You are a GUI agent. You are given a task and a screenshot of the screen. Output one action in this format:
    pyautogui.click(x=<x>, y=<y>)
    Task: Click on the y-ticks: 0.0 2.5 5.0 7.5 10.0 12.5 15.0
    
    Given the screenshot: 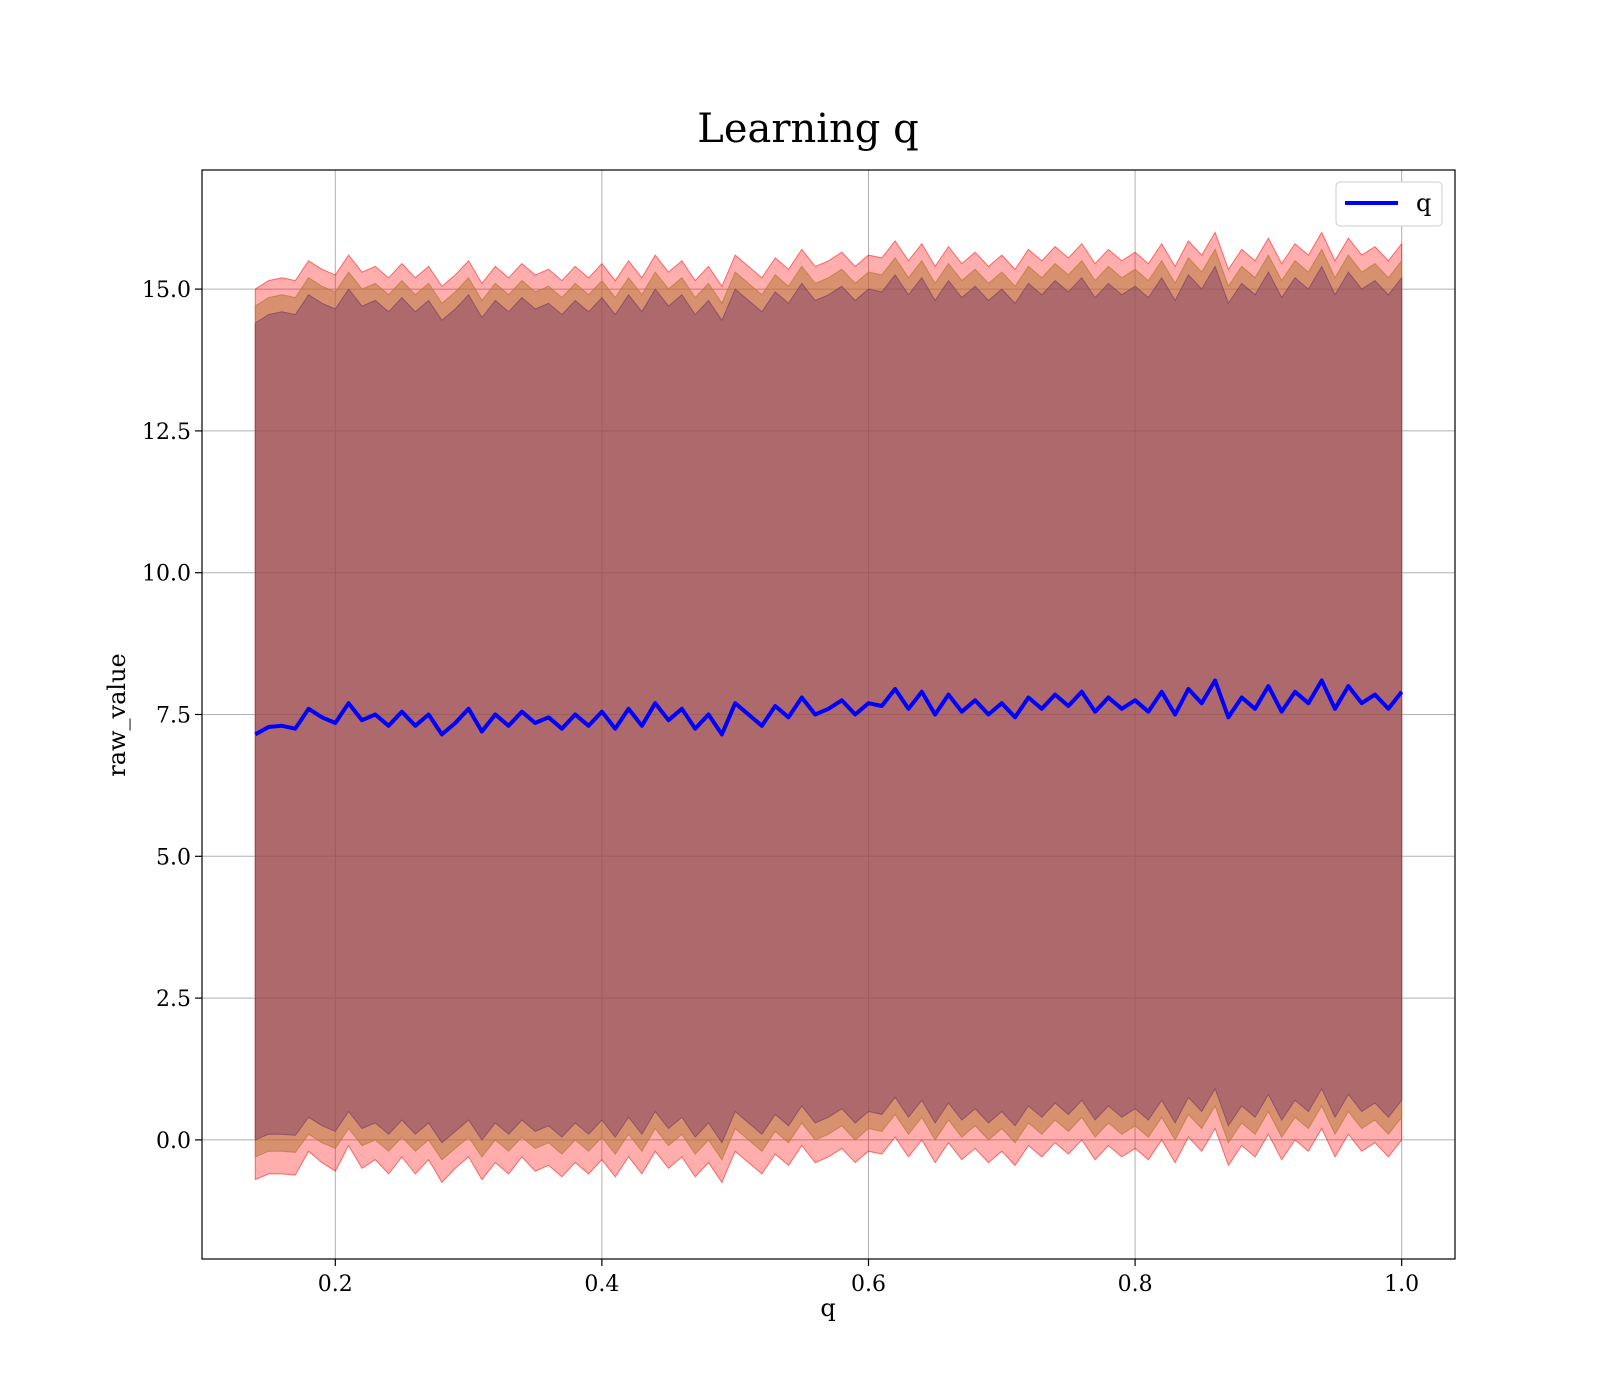 What is the action you would take?
    pyautogui.click(x=172, y=716)
    